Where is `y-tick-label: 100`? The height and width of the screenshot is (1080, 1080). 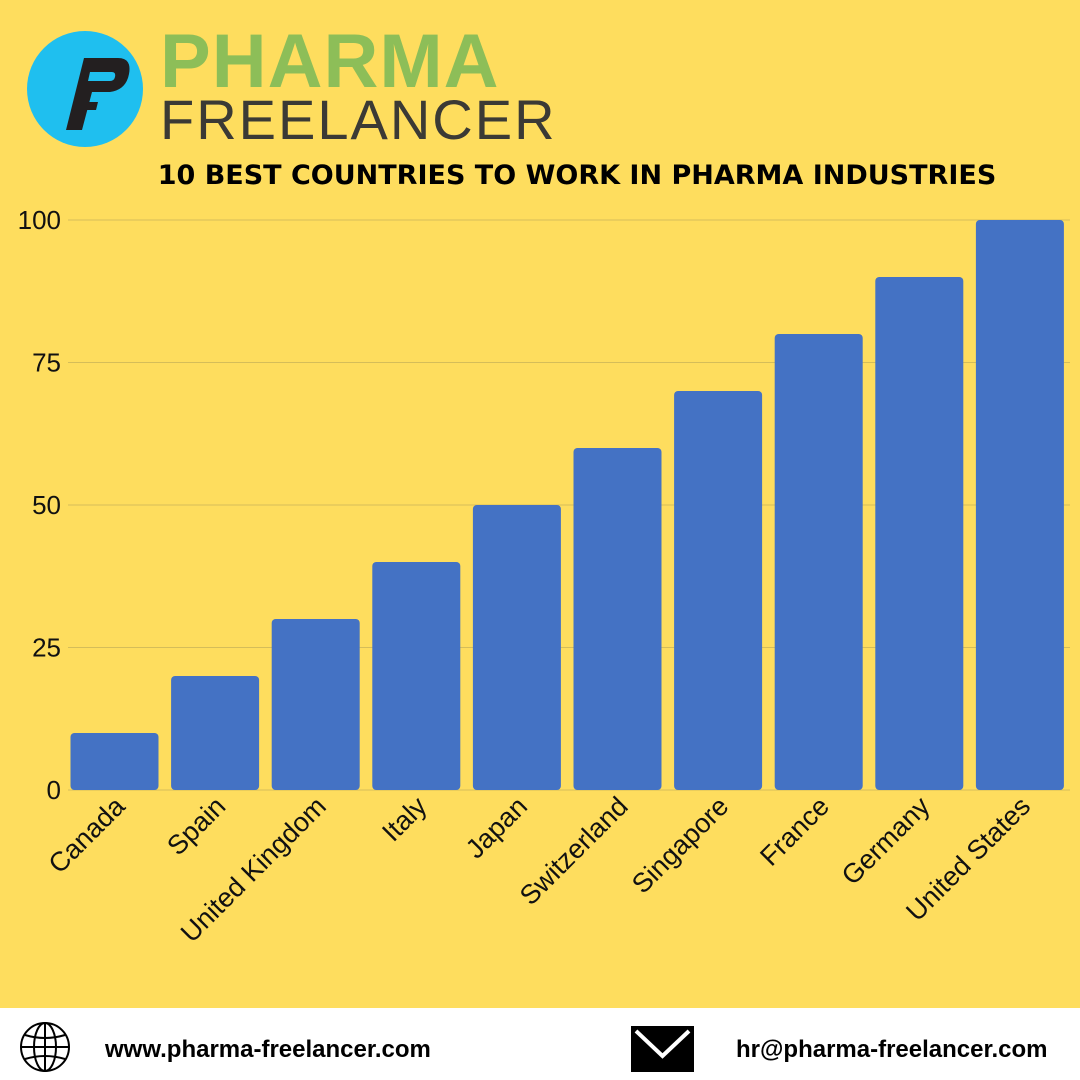
y-tick-label: 100 is located at coordinates (39, 220).